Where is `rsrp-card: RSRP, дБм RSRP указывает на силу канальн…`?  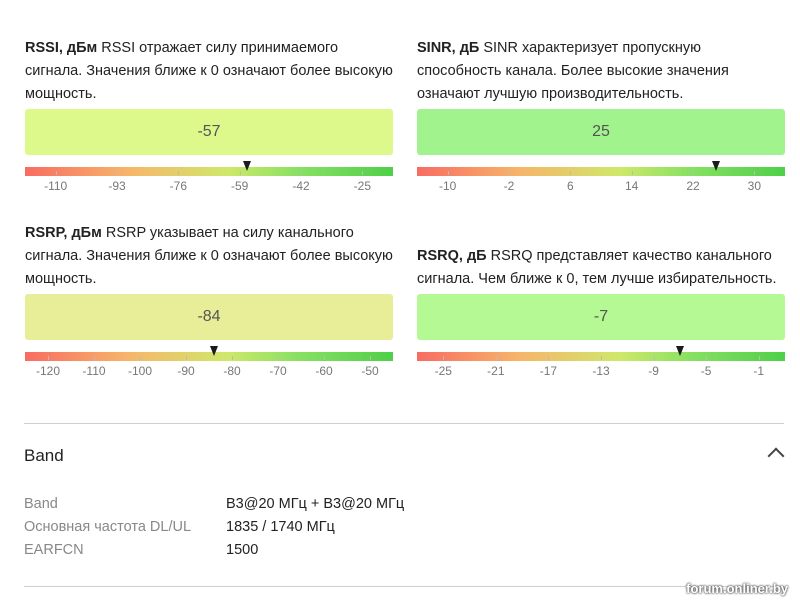 rsrp-card: RSRP, дБм RSRP указывает на силу канальн… is located at coordinates (209, 300).